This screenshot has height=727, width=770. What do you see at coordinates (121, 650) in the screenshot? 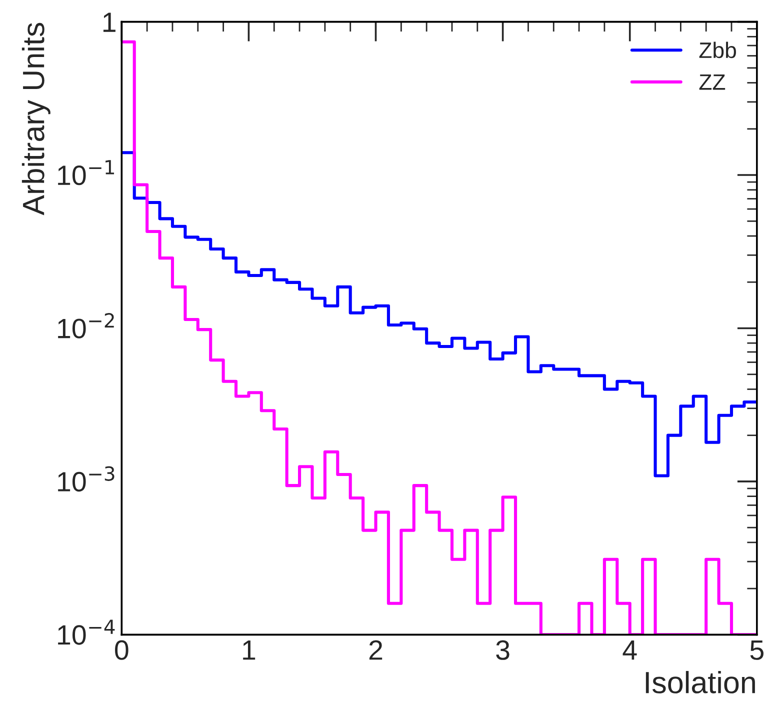
I see `x-tick-label: 0` at bounding box center [121, 650].